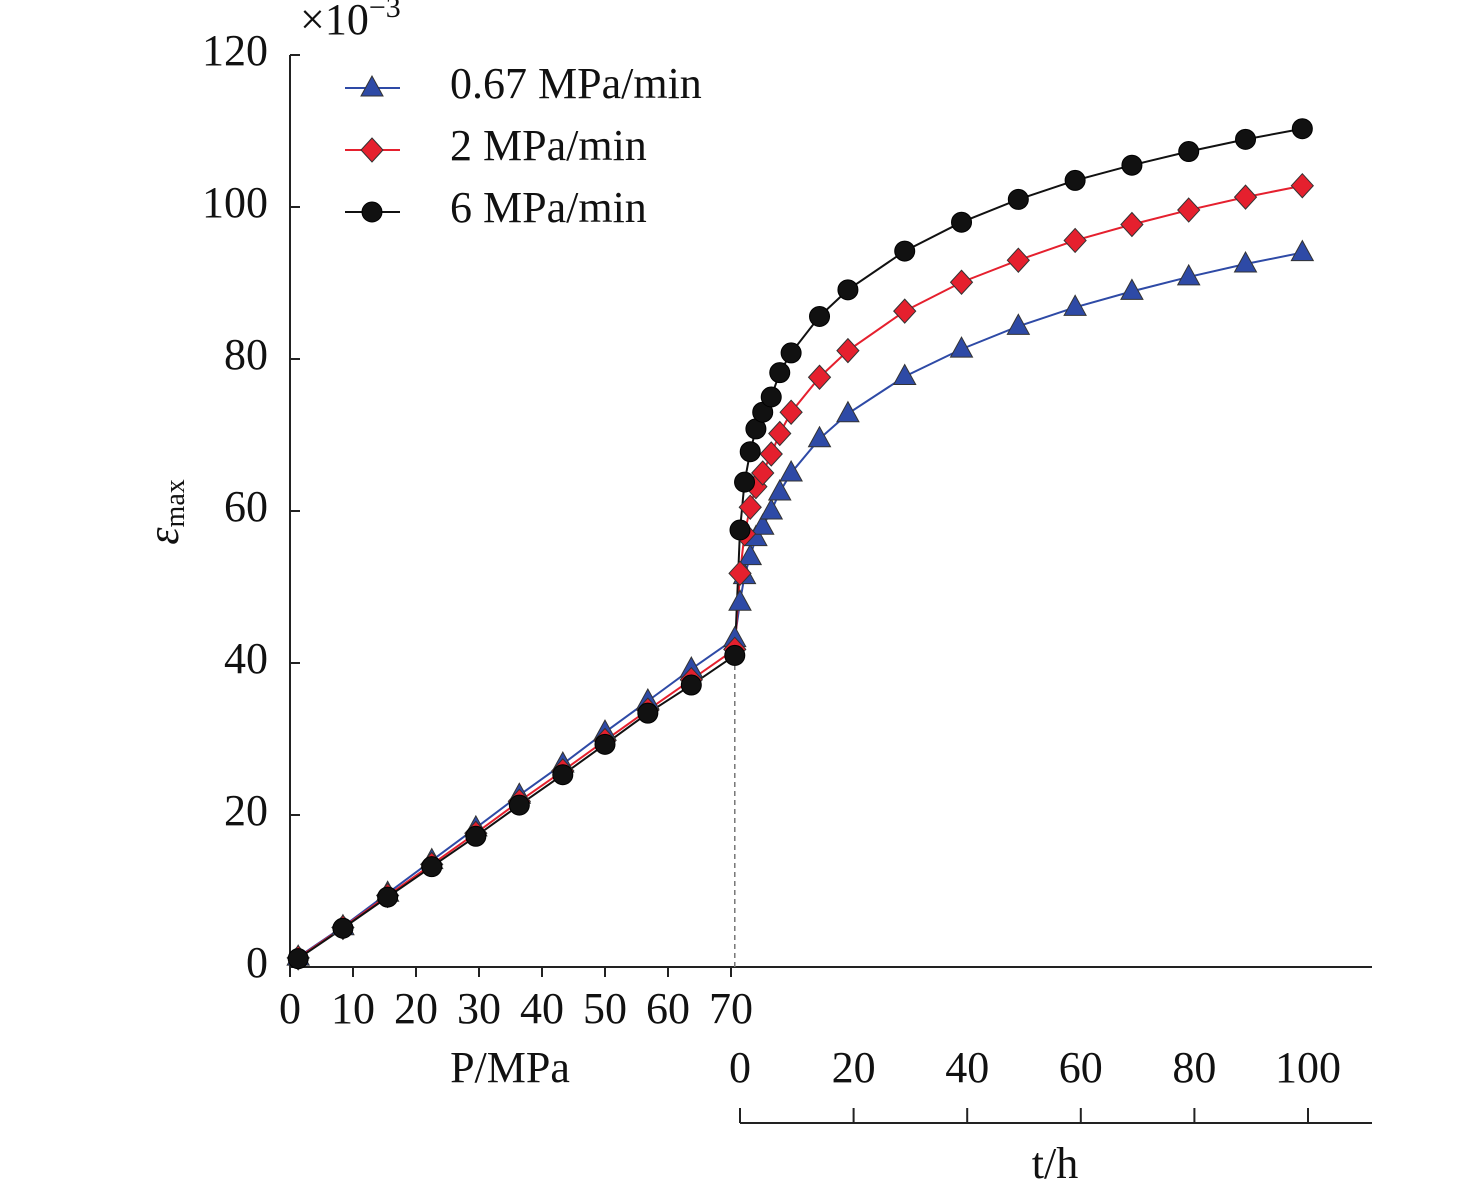 This screenshot has height=1191, width=1476. I want to click on y-tick-label: 20, so click(246, 810).